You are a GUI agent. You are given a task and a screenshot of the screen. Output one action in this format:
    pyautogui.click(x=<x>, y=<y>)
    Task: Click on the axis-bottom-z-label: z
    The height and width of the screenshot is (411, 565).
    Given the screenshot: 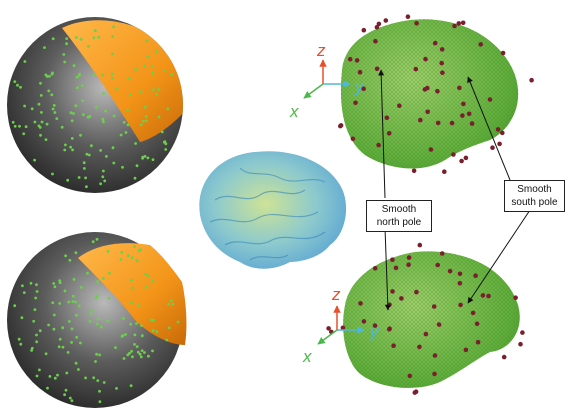 What is the action you would take?
    pyautogui.click(x=336, y=294)
    